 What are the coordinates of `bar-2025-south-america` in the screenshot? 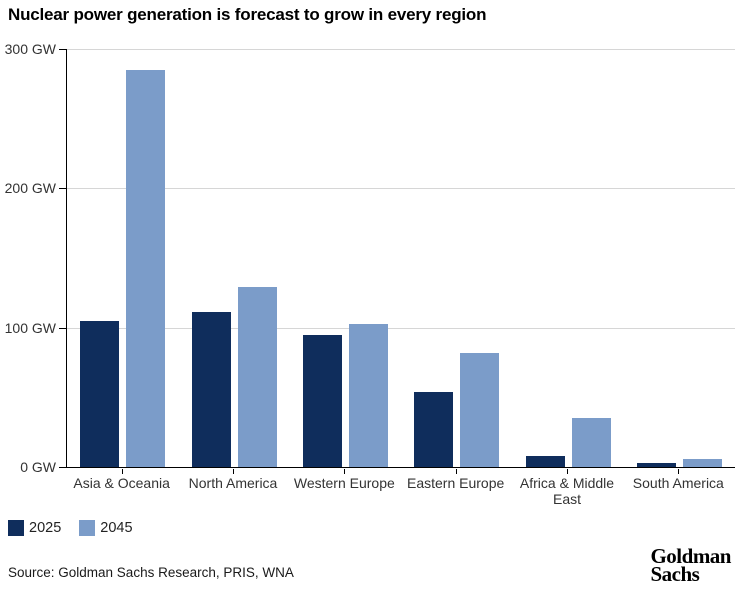 It's located at (656, 464).